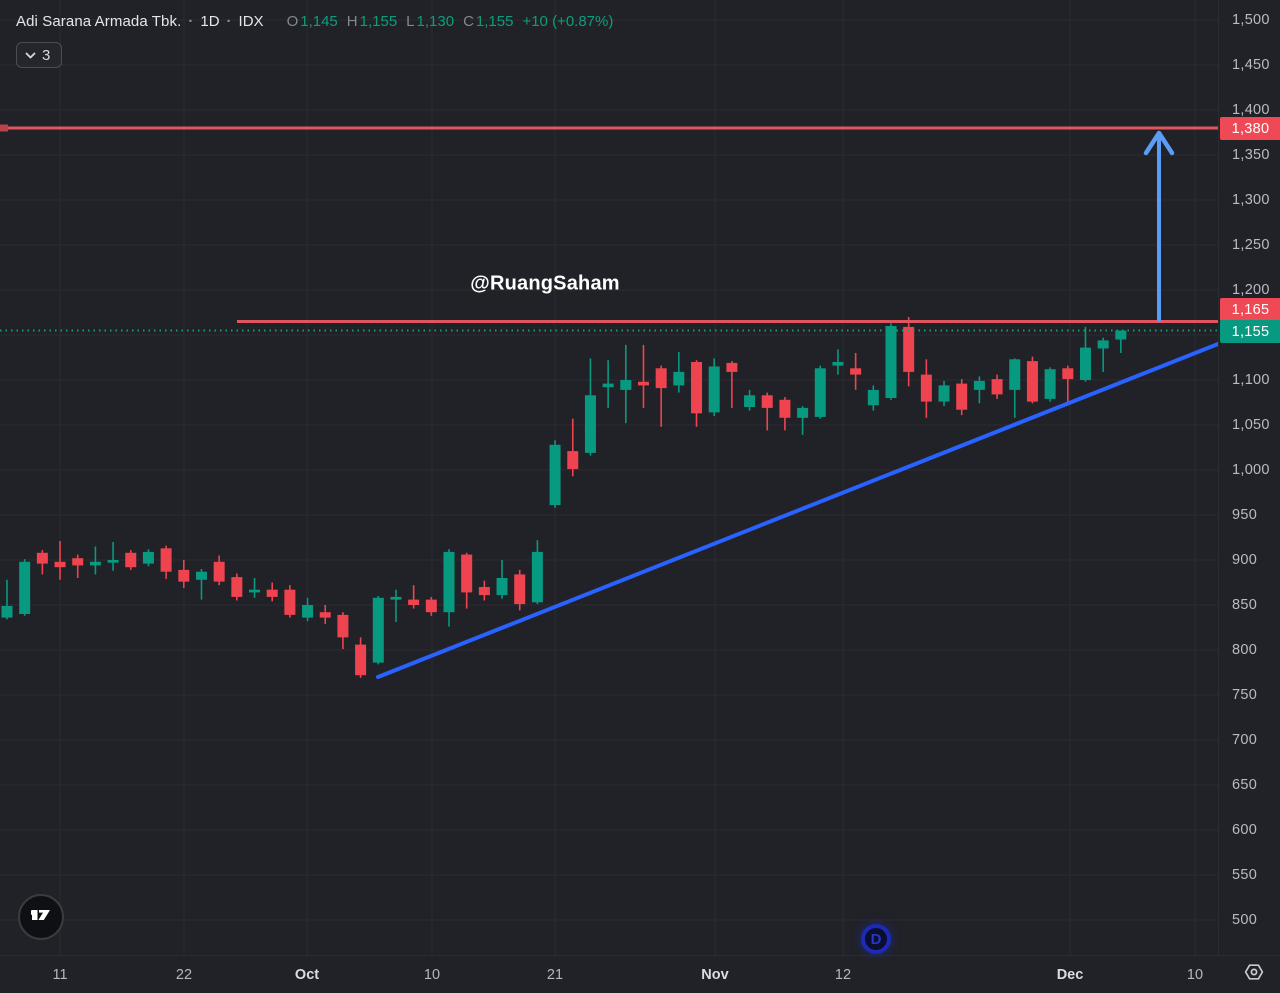 The image size is (1280, 993). I want to click on price-tick-label: 700, so click(1245, 740).